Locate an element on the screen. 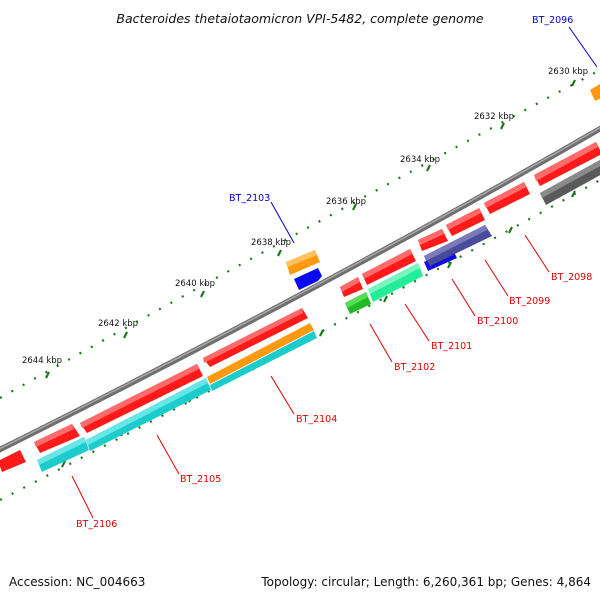  feature-bt-2102-forward is located at coordinates (351, 287).